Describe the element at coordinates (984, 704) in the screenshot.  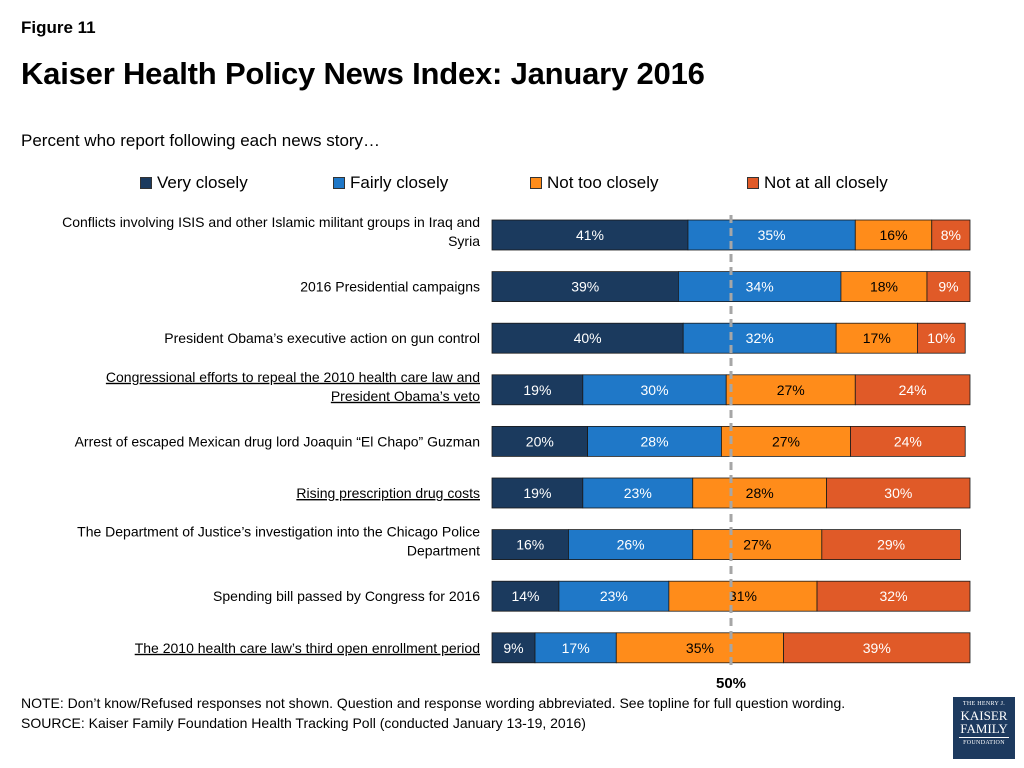
I see `logo-line1: THE HENRY J.` at that location.